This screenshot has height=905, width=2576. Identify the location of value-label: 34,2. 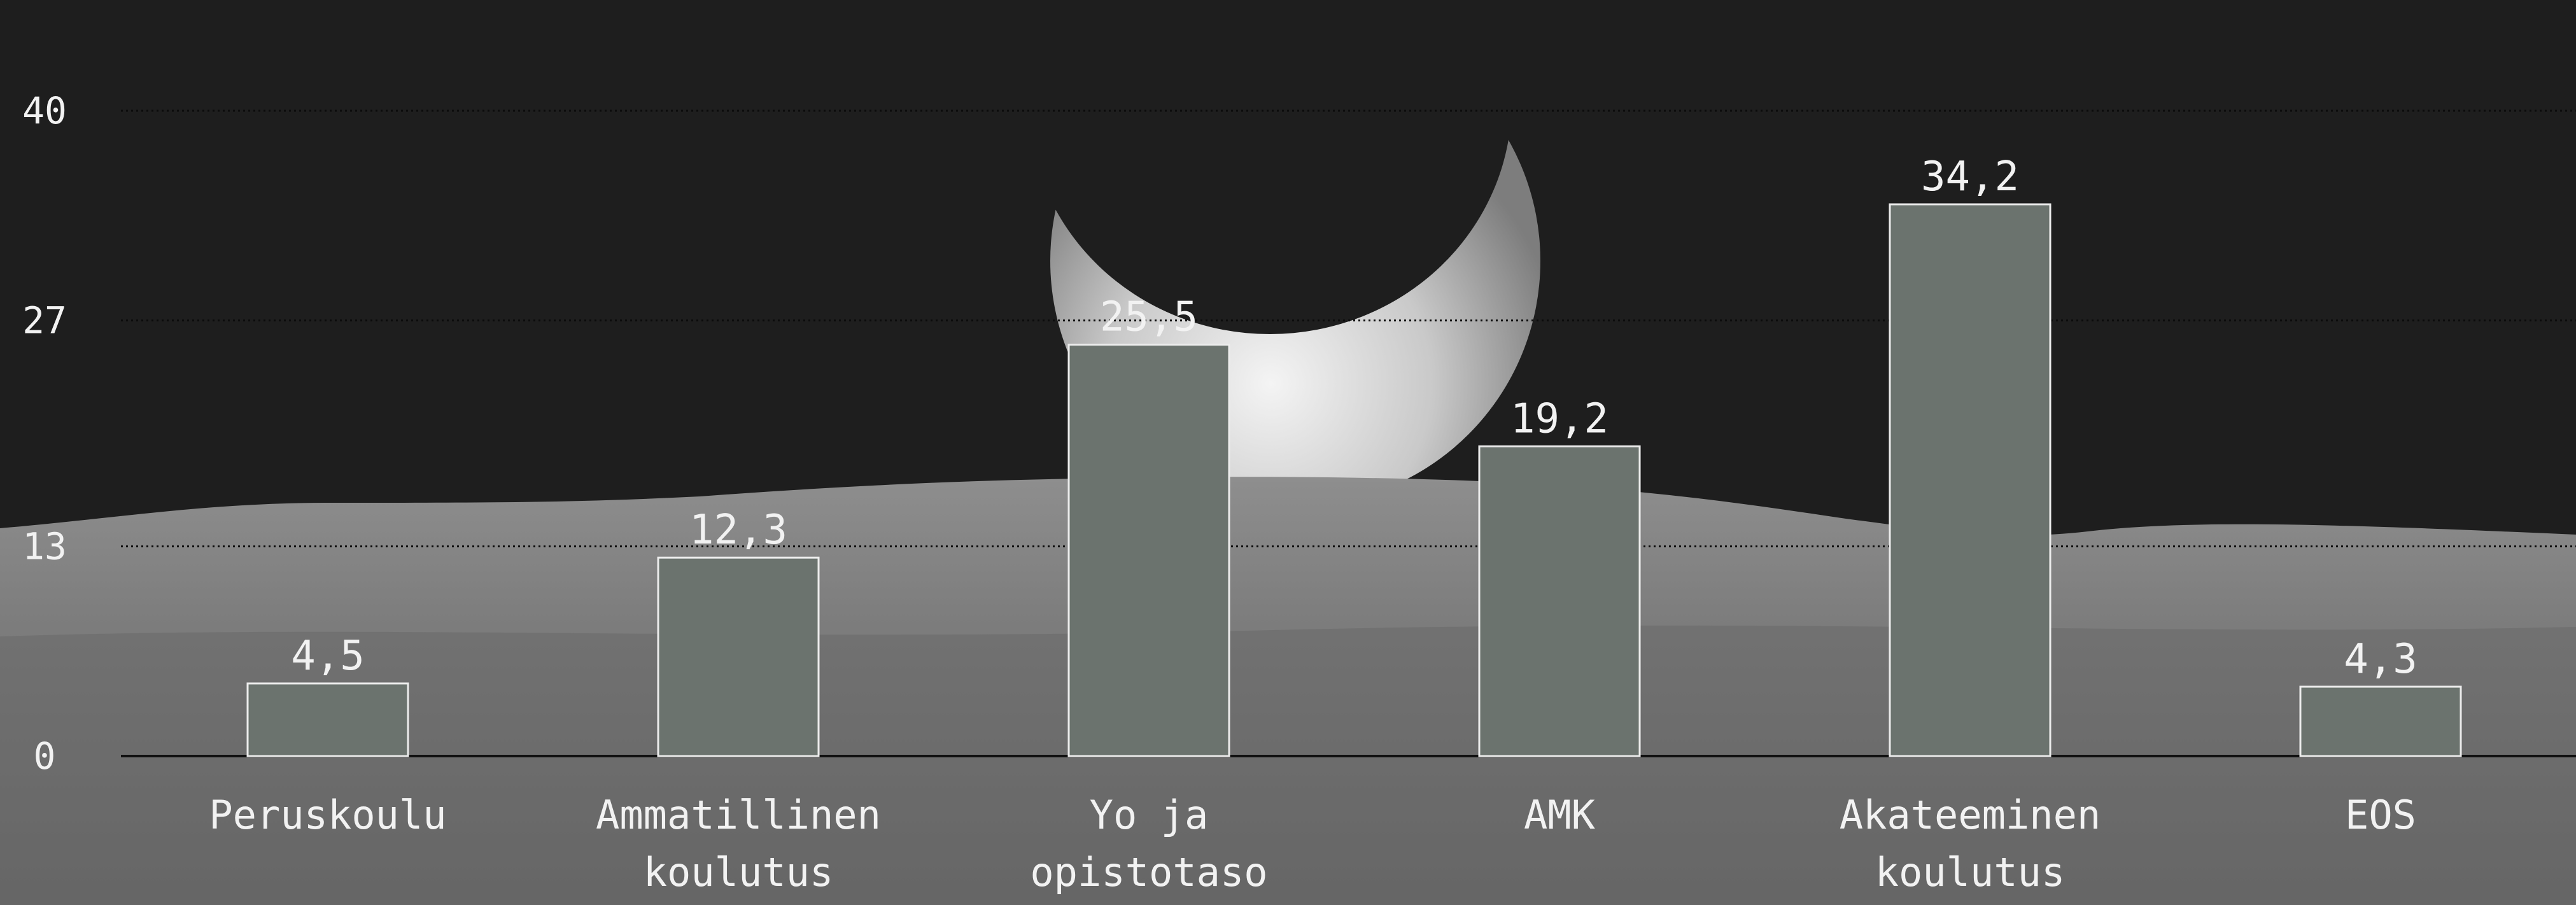
(1970, 176).